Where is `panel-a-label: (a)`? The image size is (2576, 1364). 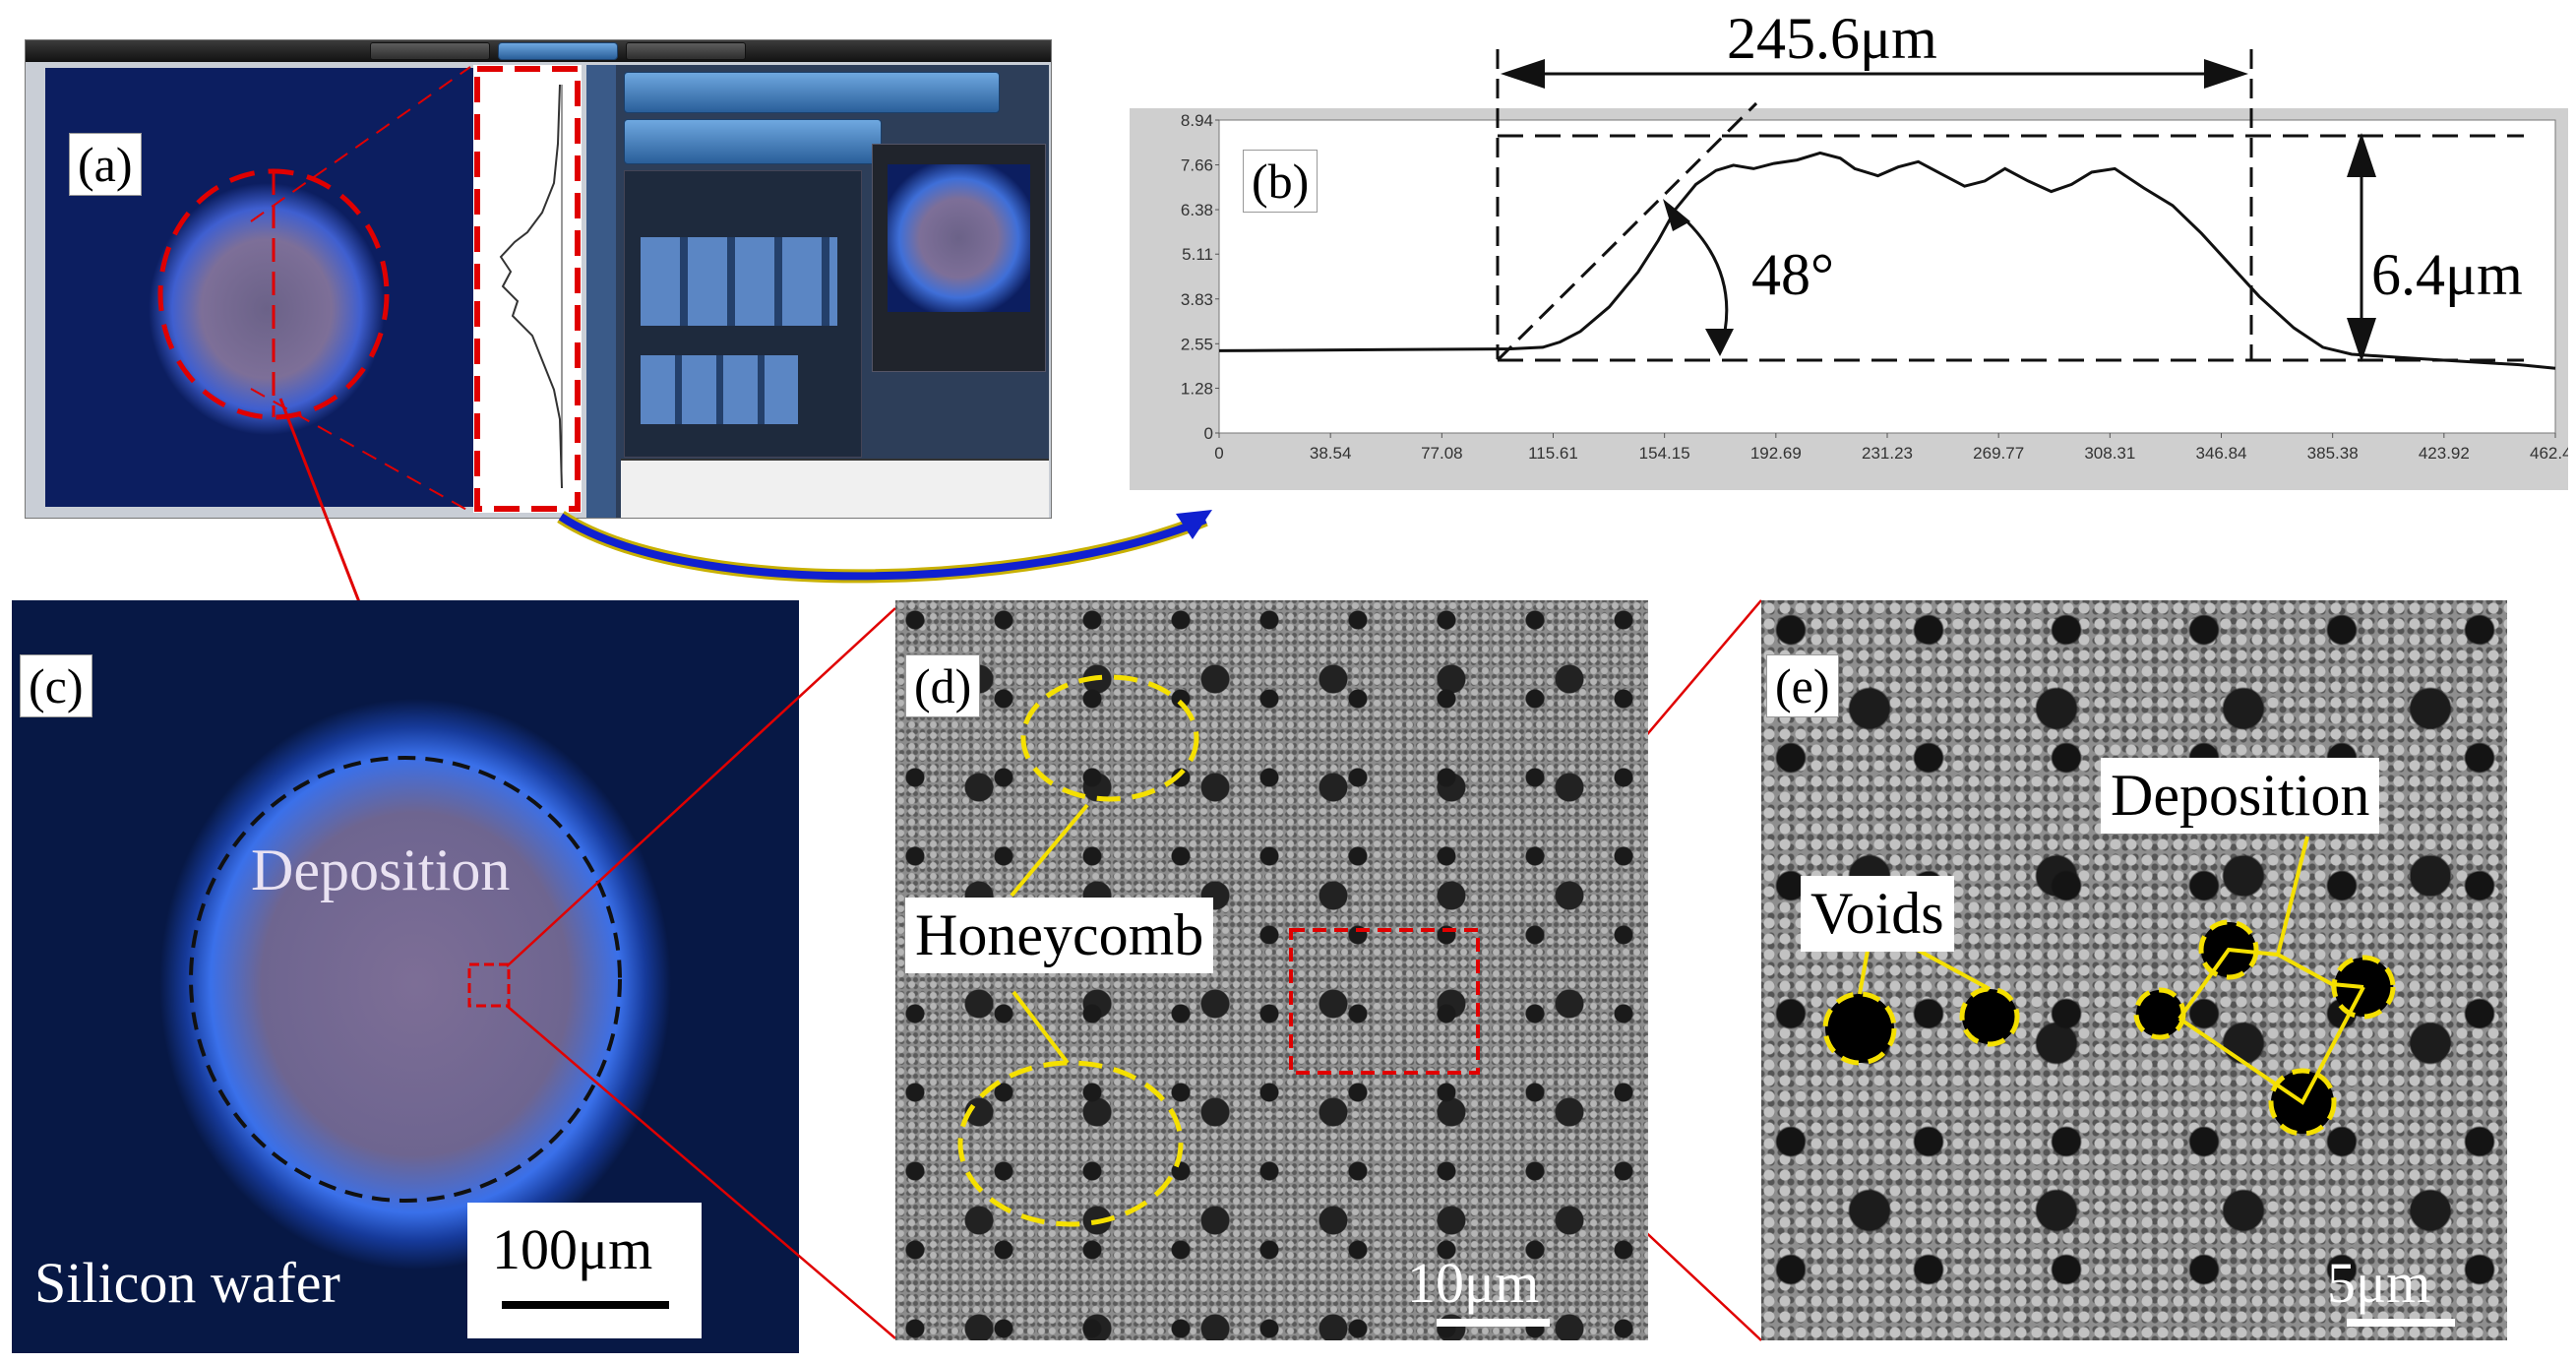 panel-a-label: (a) is located at coordinates (105, 164).